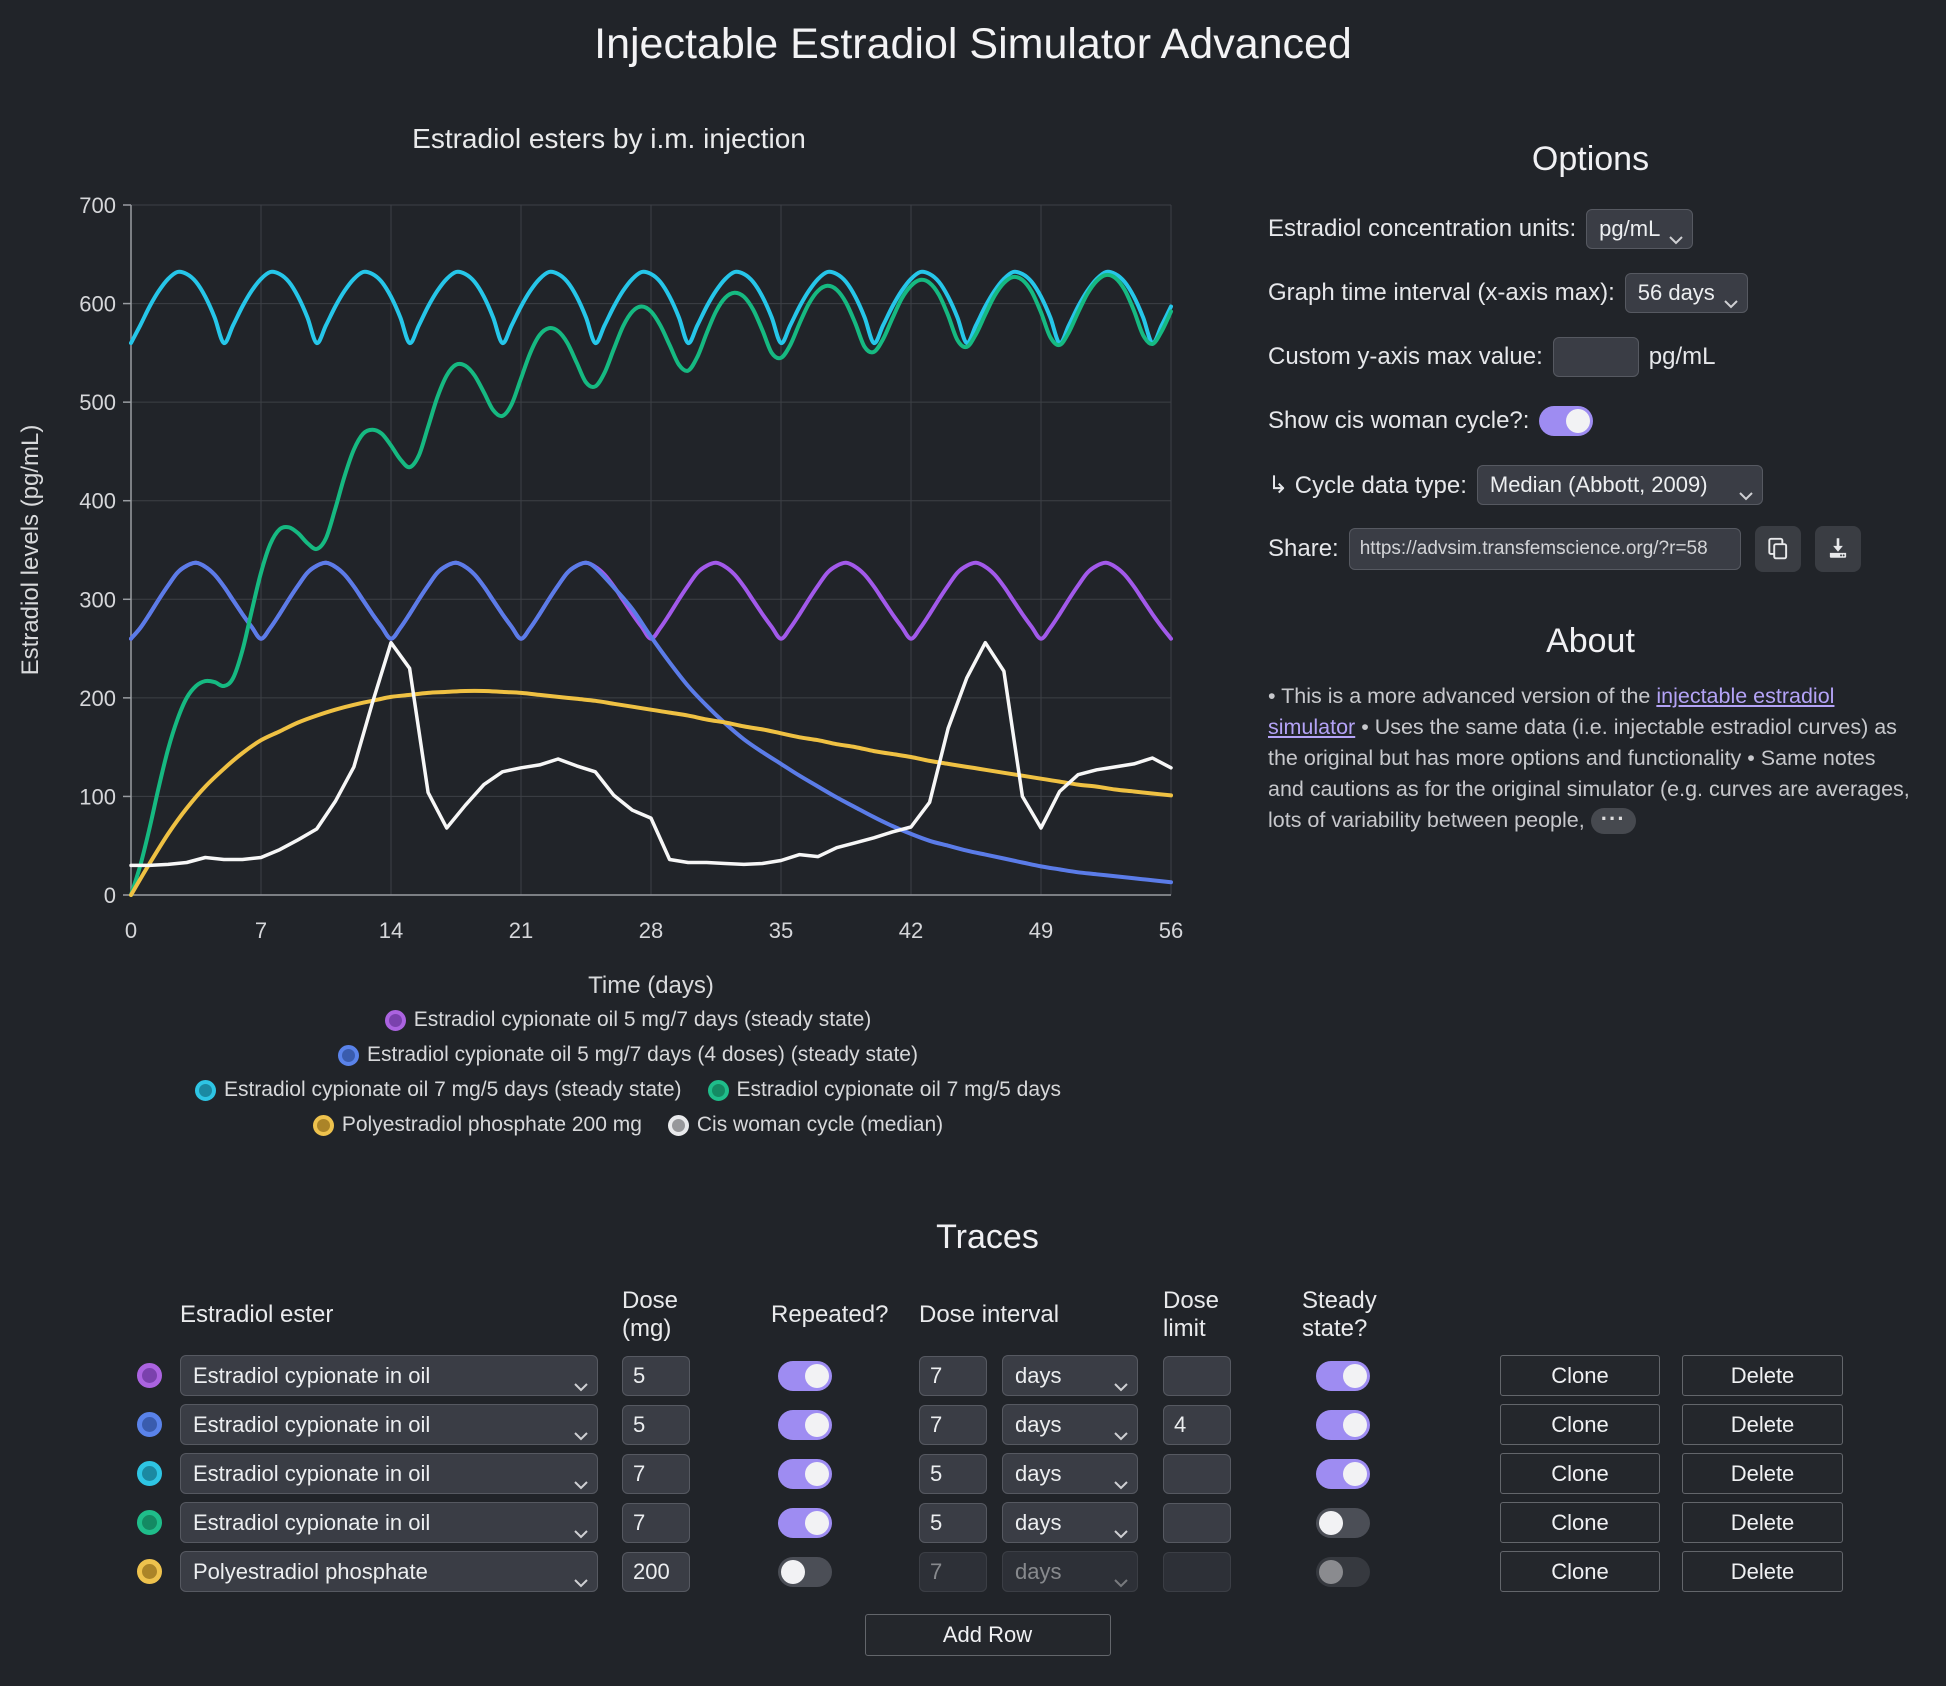 This screenshot has width=1946, height=1686. What do you see at coordinates (1777, 549) in the screenshot?
I see `copy-link-button` at bounding box center [1777, 549].